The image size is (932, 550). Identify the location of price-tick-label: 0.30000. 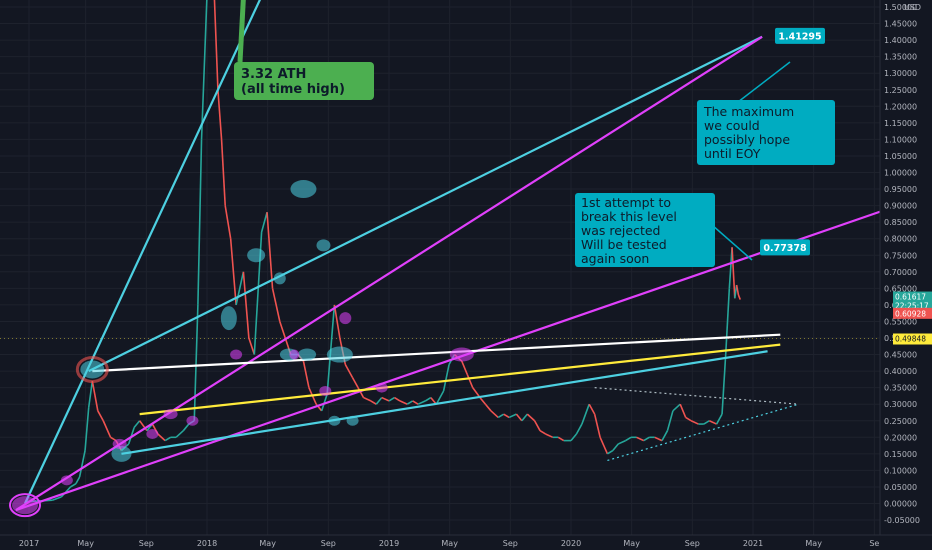
(900, 404).